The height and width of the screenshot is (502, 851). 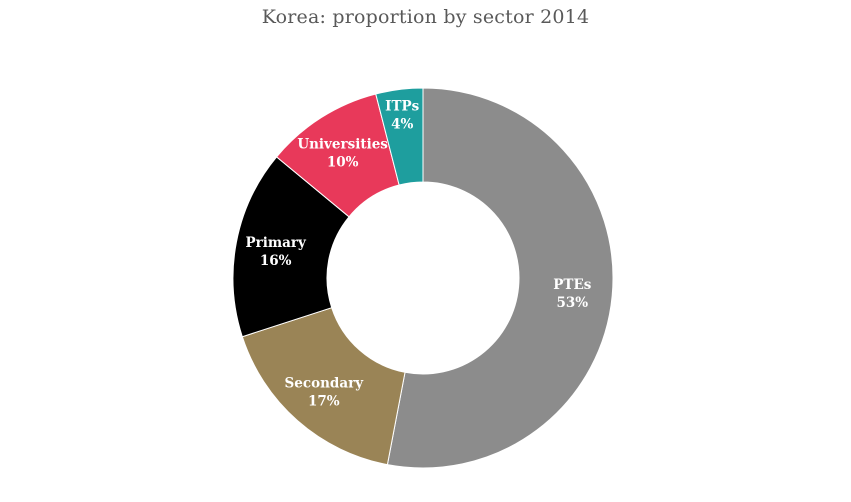 What do you see at coordinates (343, 162) in the screenshot?
I see `slice-value-universities: 10%` at bounding box center [343, 162].